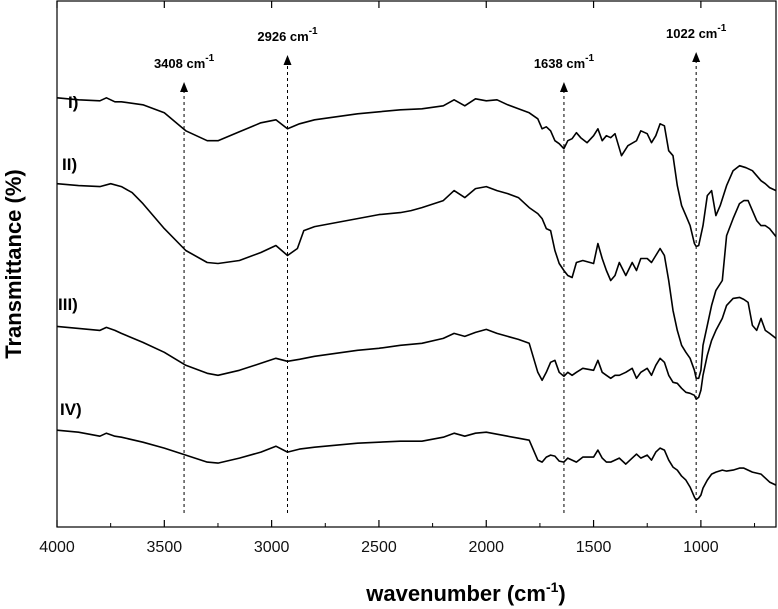 This screenshot has height=609, width=778. Describe the element at coordinates (184, 62) in the screenshot. I see `annotation-label: 3408 cm-1` at that location.